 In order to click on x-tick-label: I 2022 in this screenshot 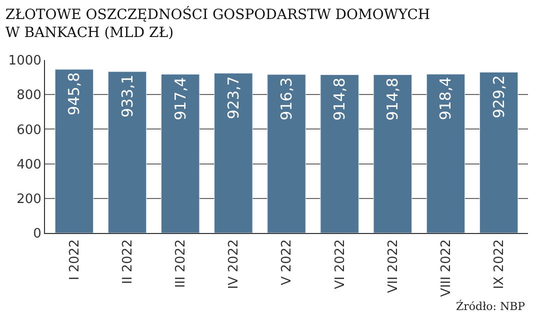, I will do `click(74, 259)`.